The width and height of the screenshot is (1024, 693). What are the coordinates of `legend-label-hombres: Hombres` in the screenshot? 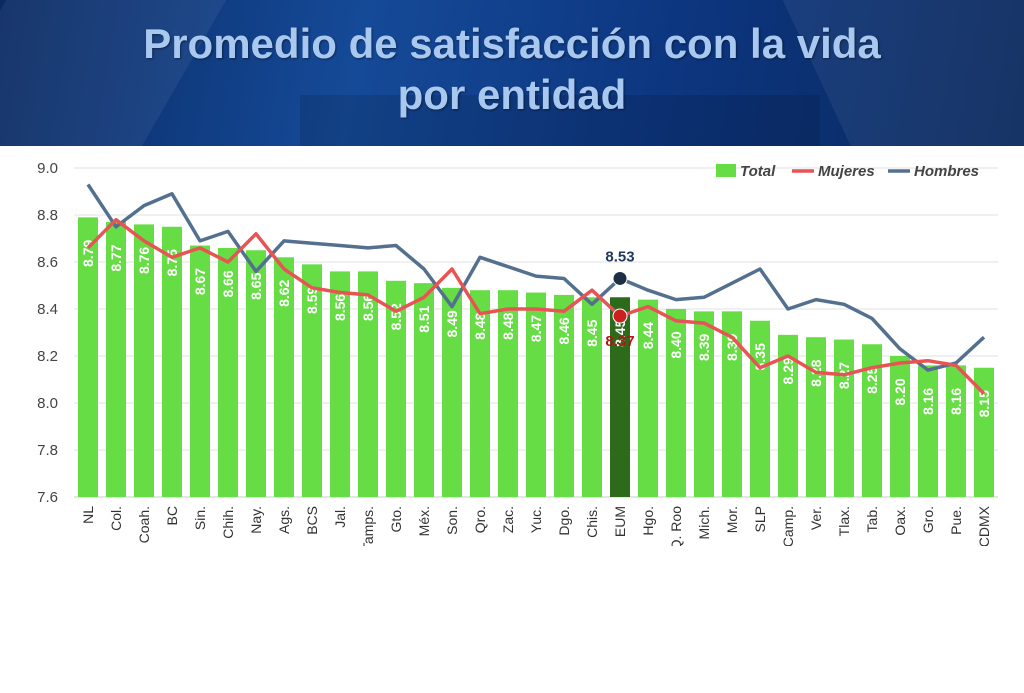 It's located at (946, 171).